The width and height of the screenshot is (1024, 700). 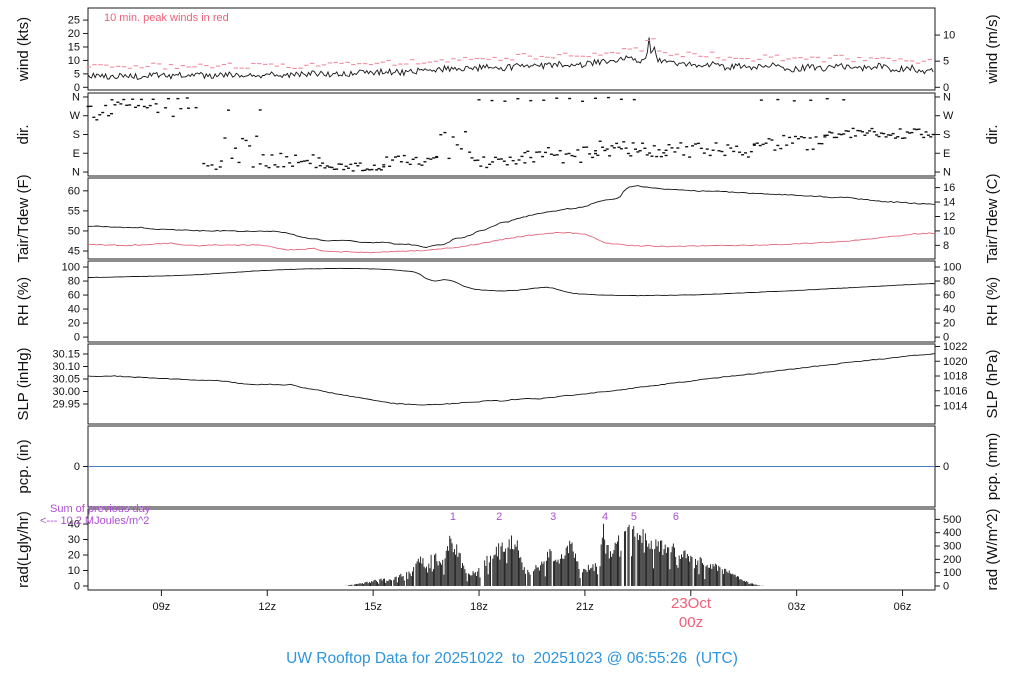 What do you see at coordinates (74, 555) in the screenshot?
I see `ytick-label-left-rad: 20` at bounding box center [74, 555].